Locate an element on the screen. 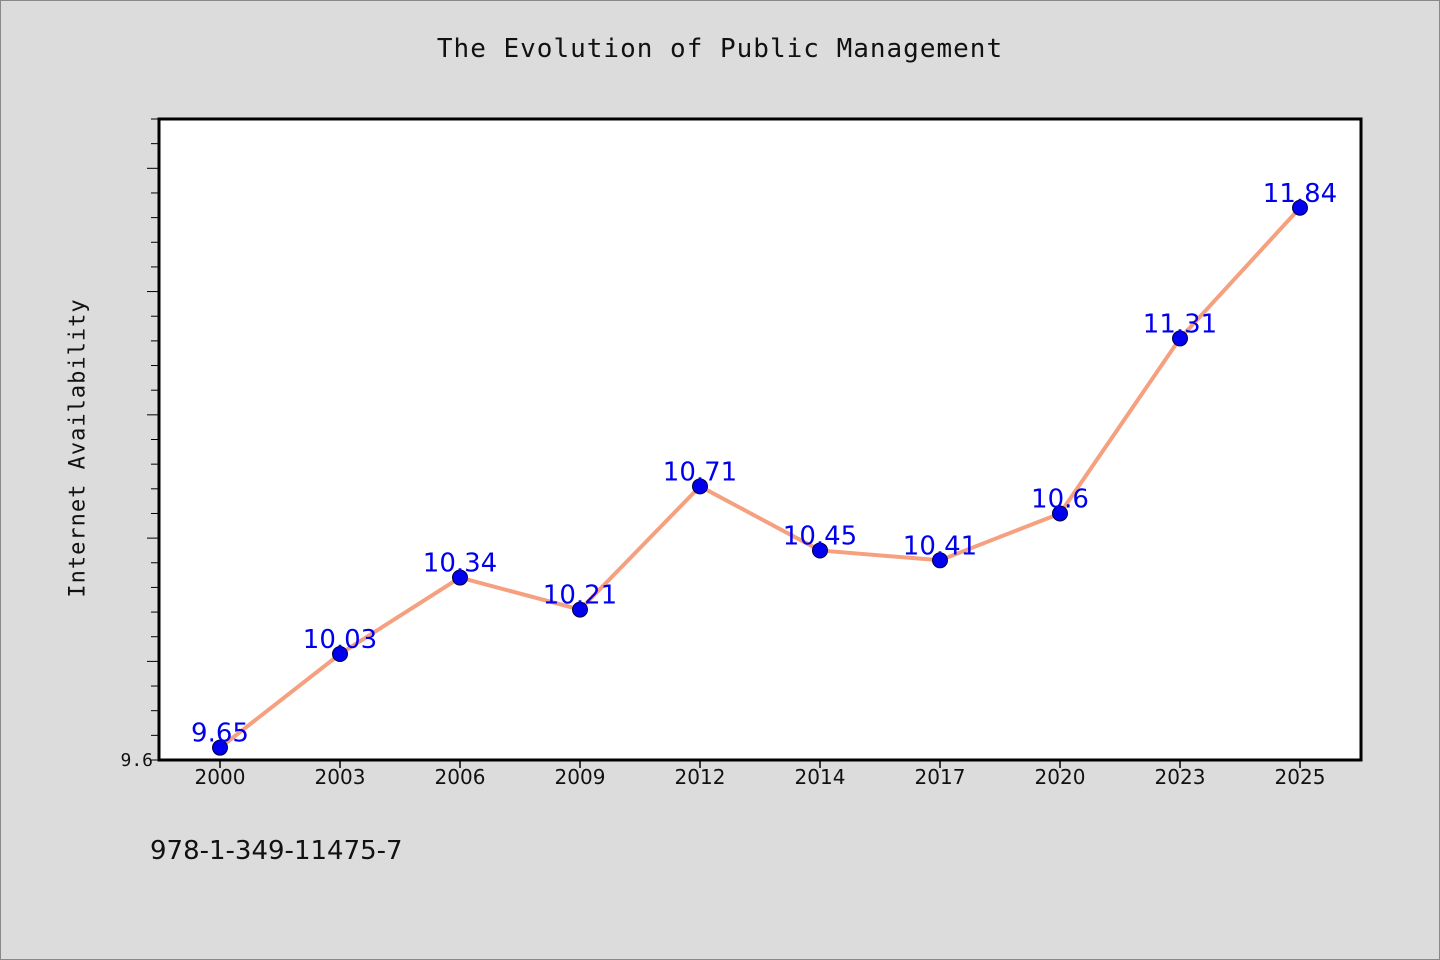  x-tick-label: 2014 is located at coordinates (820, 777).